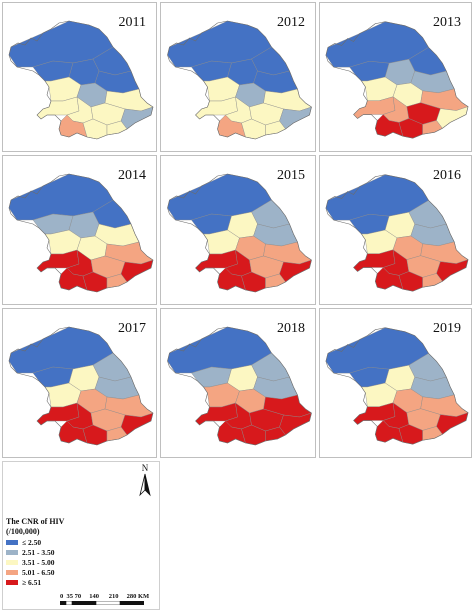 The height and width of the screenshot is (612, 474). What do you see at coordinates (144, 596) in the screenshot?
I see `scale-bar-unit: KM` at bounding box center [144, 596].